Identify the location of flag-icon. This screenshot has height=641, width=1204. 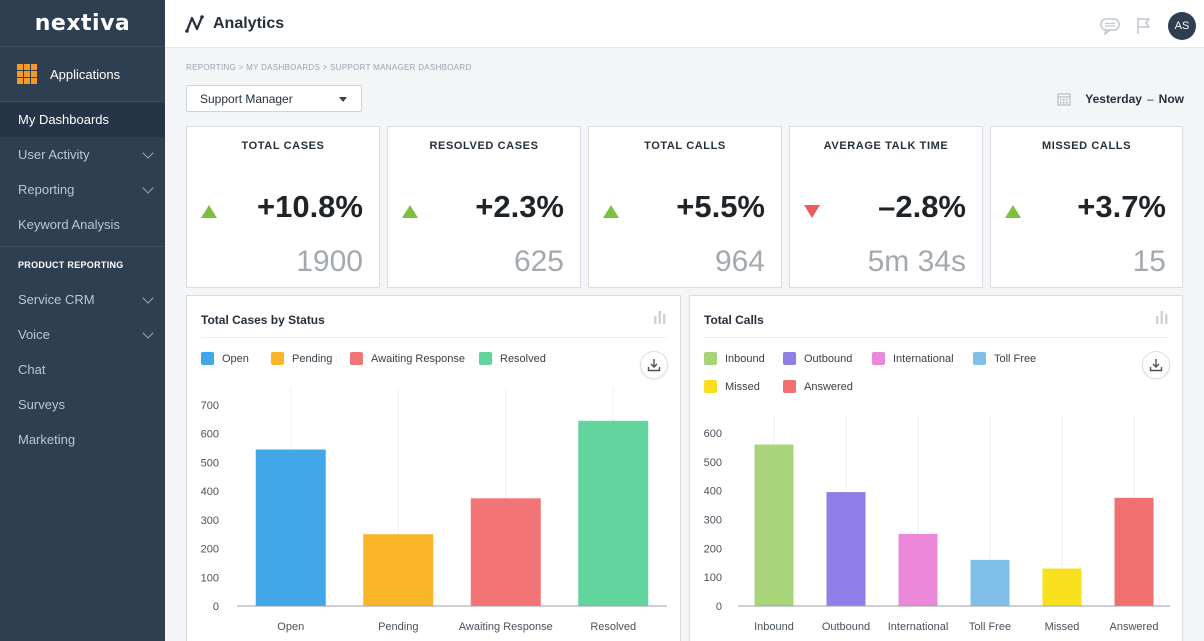
(1144, 26).